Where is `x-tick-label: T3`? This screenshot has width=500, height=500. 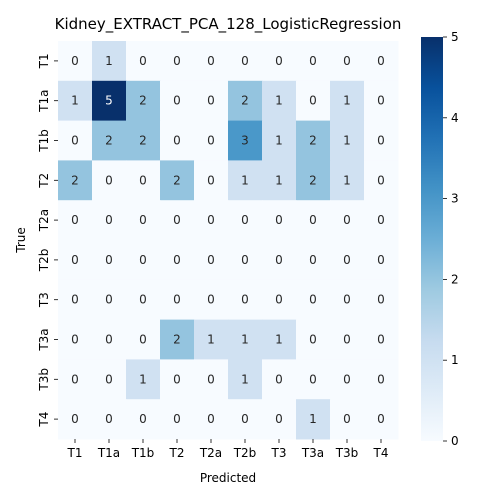
x-tick-label: T3 is located at coordinates (279, 453).